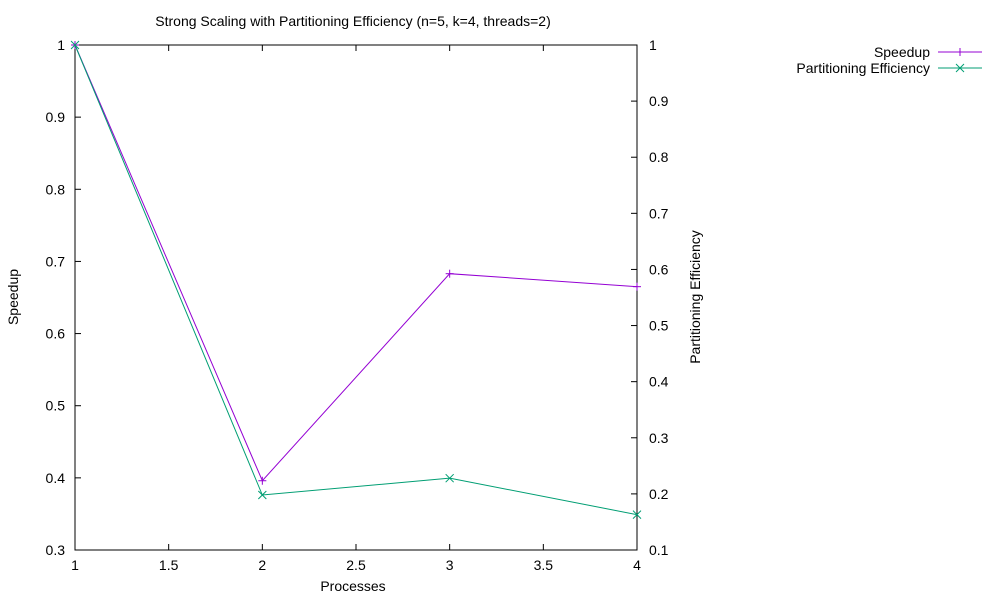 The image size is (1000, 600). I want to click on y2-tick-label: 0.4, so click(659, 382).